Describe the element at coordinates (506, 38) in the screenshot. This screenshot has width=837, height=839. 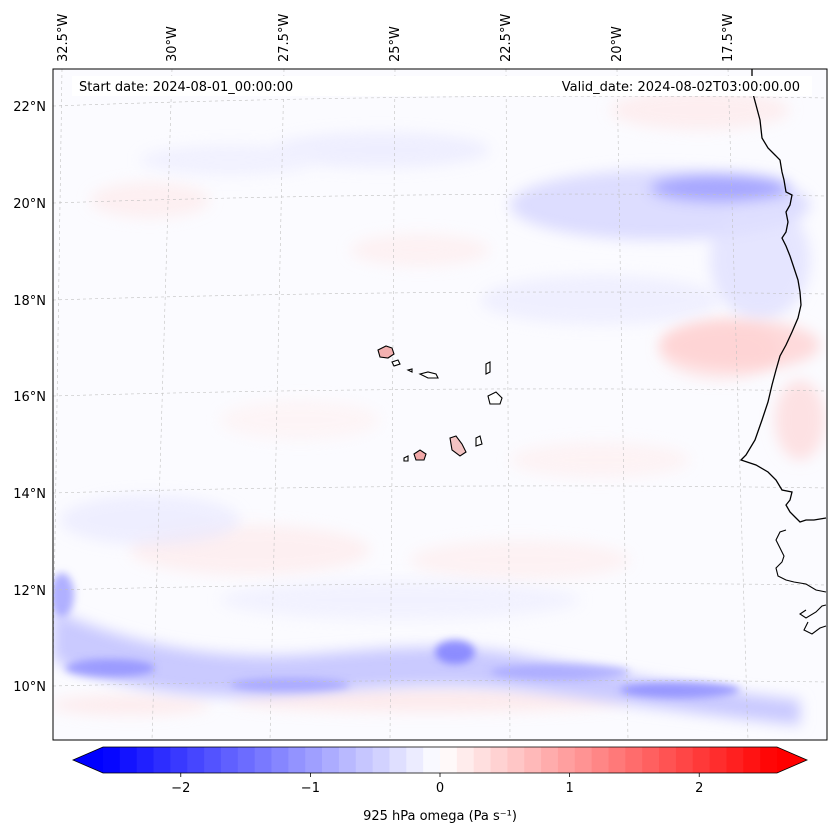
I see `lon-tick-22-5w: 22.5°W` at that location.